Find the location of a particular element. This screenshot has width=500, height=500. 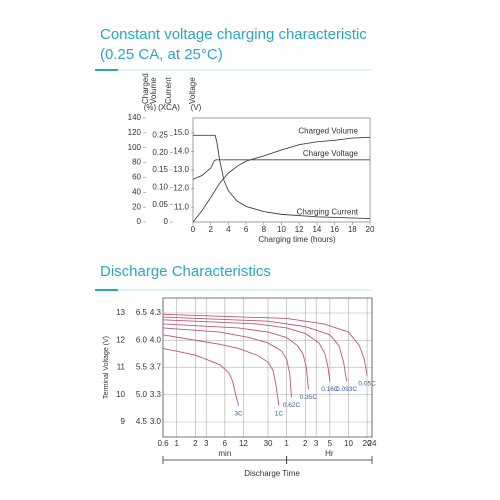

y2-tick-label: 4.5 is located at coordinates (142, 421).